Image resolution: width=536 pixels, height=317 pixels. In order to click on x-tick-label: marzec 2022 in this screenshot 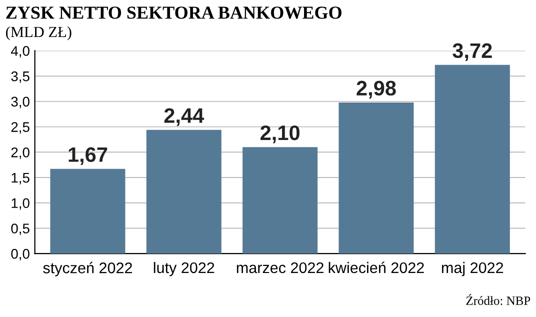, I will do `click(280, 268)`.